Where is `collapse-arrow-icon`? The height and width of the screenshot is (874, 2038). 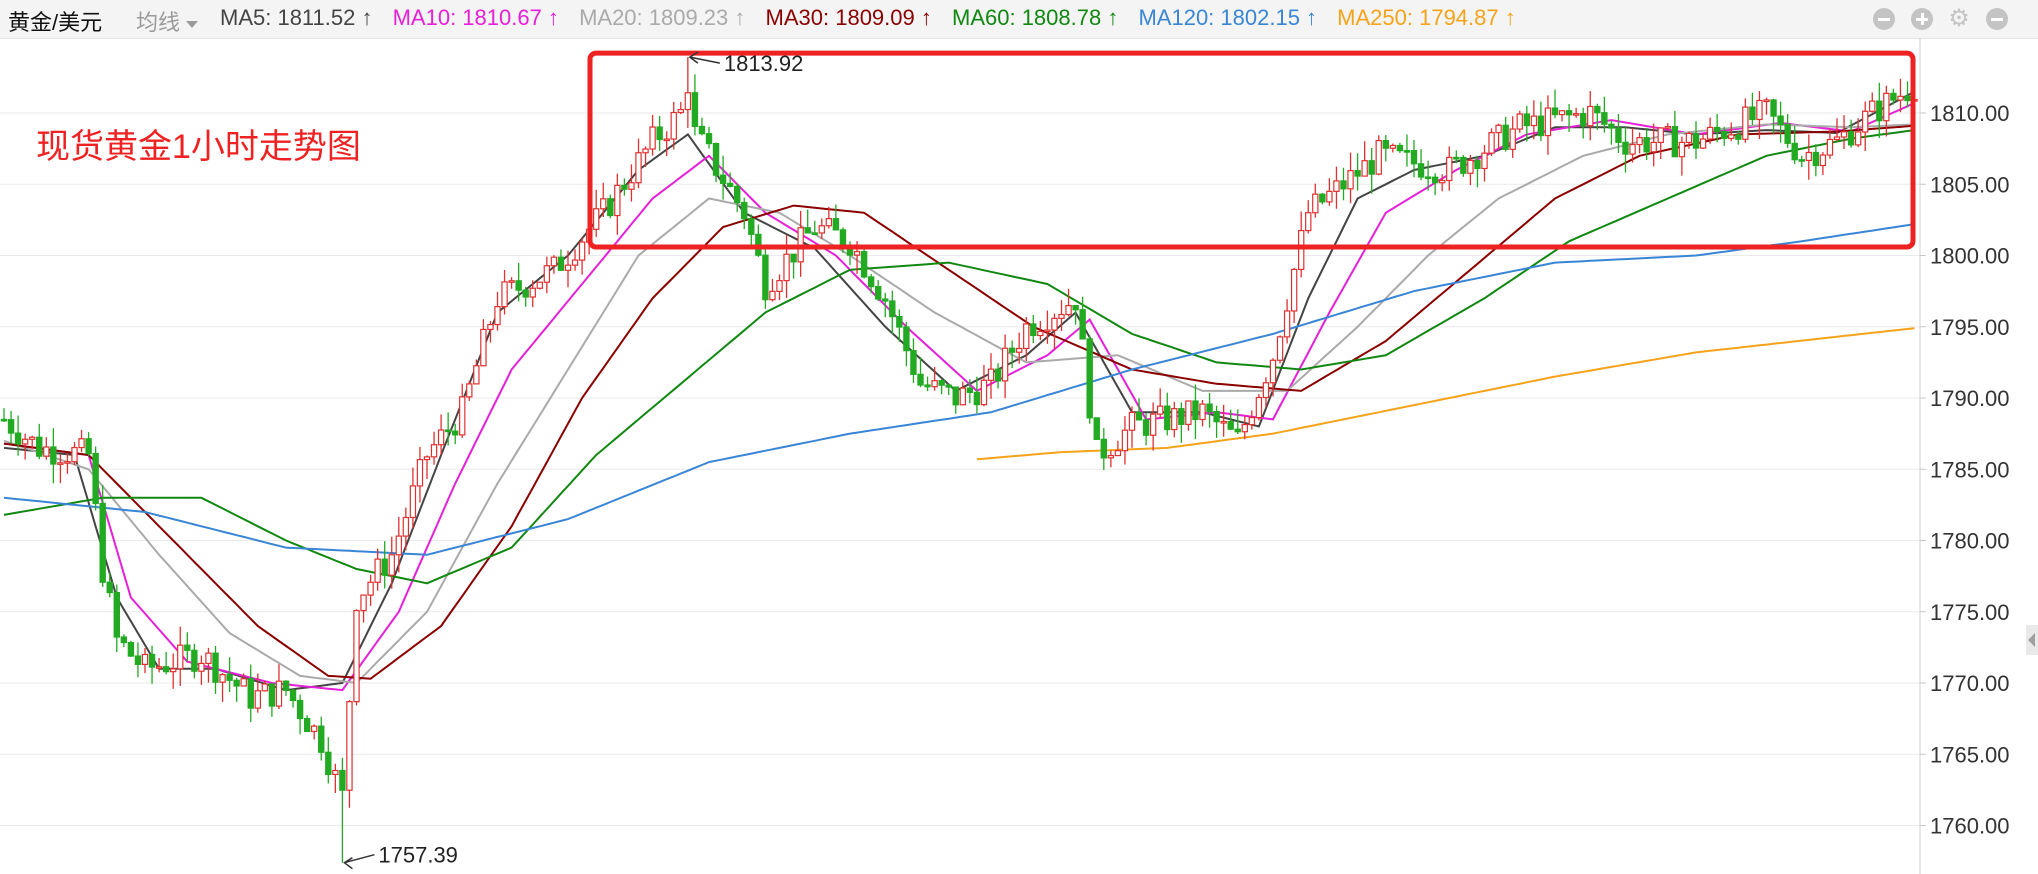
collapse-arrow-icon is located at coordinates (2032, 640).